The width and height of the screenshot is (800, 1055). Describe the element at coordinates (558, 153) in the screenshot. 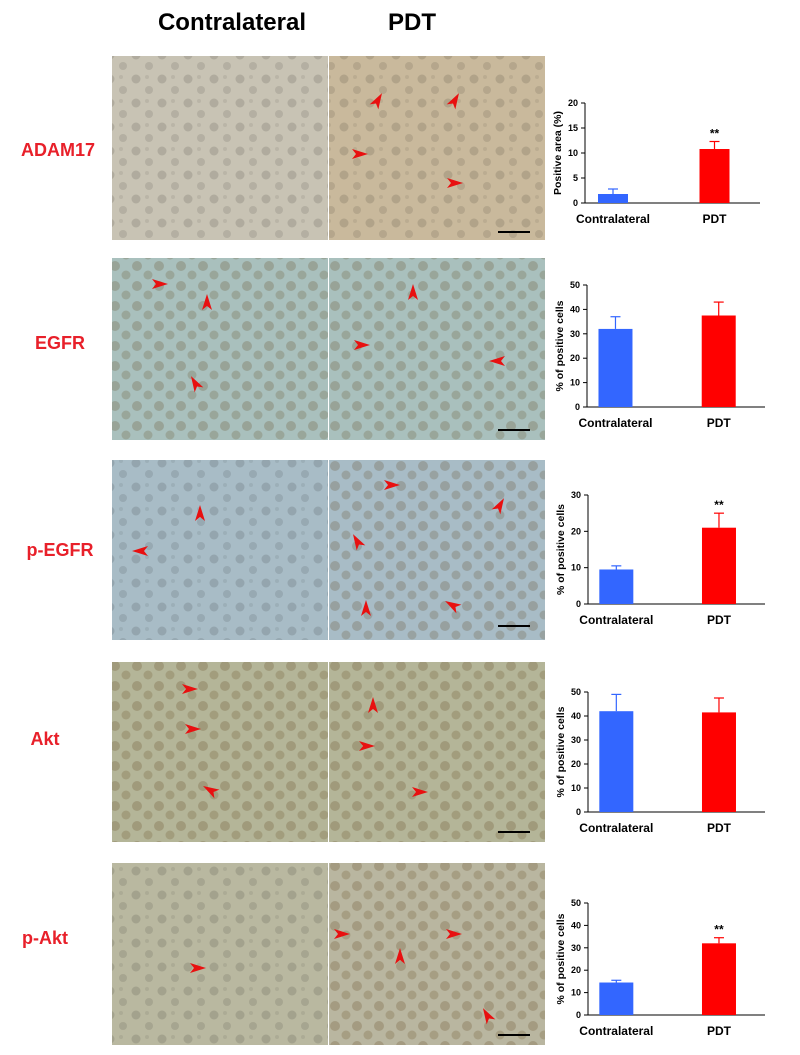

I see `y-axis-label: Positive area (%)` at that location.